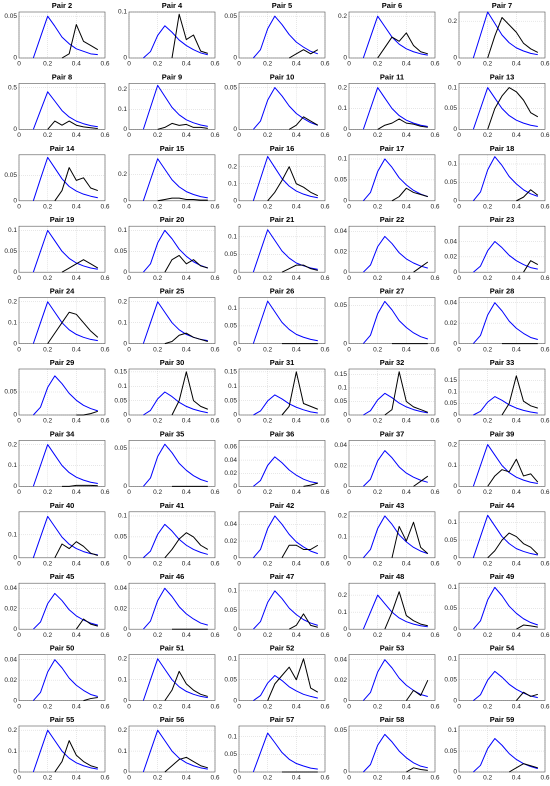 Image resolution: width=550 pixels, height=786 pixels. Describe the element at coordinates (282, 362) in the screenshot. I see `chart-title: Pair 31` at that location.